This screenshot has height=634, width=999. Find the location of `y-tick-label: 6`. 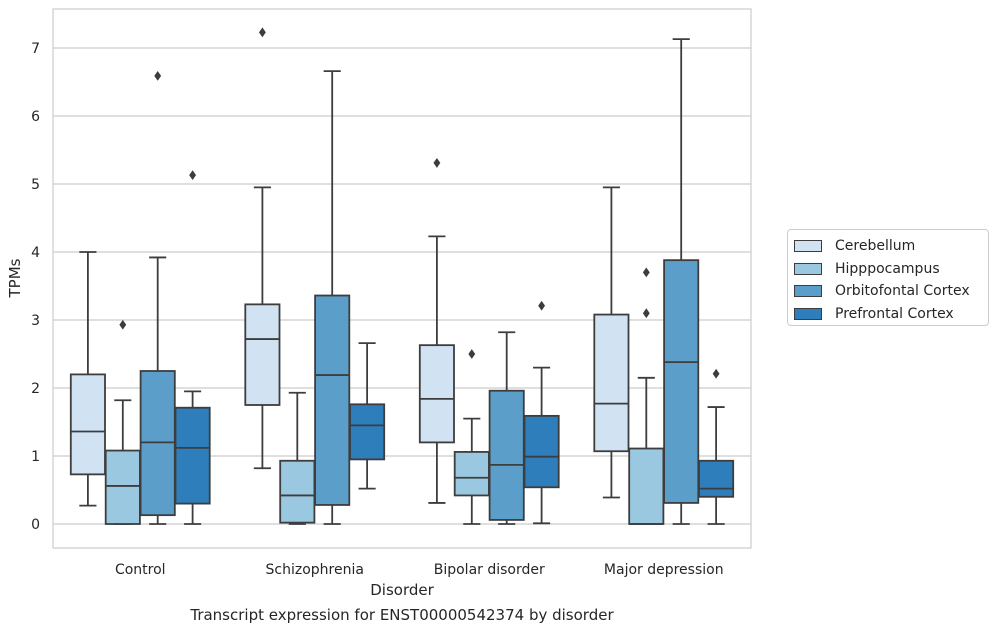

y-tick-label: 6 is located at coordinates (35, 117).